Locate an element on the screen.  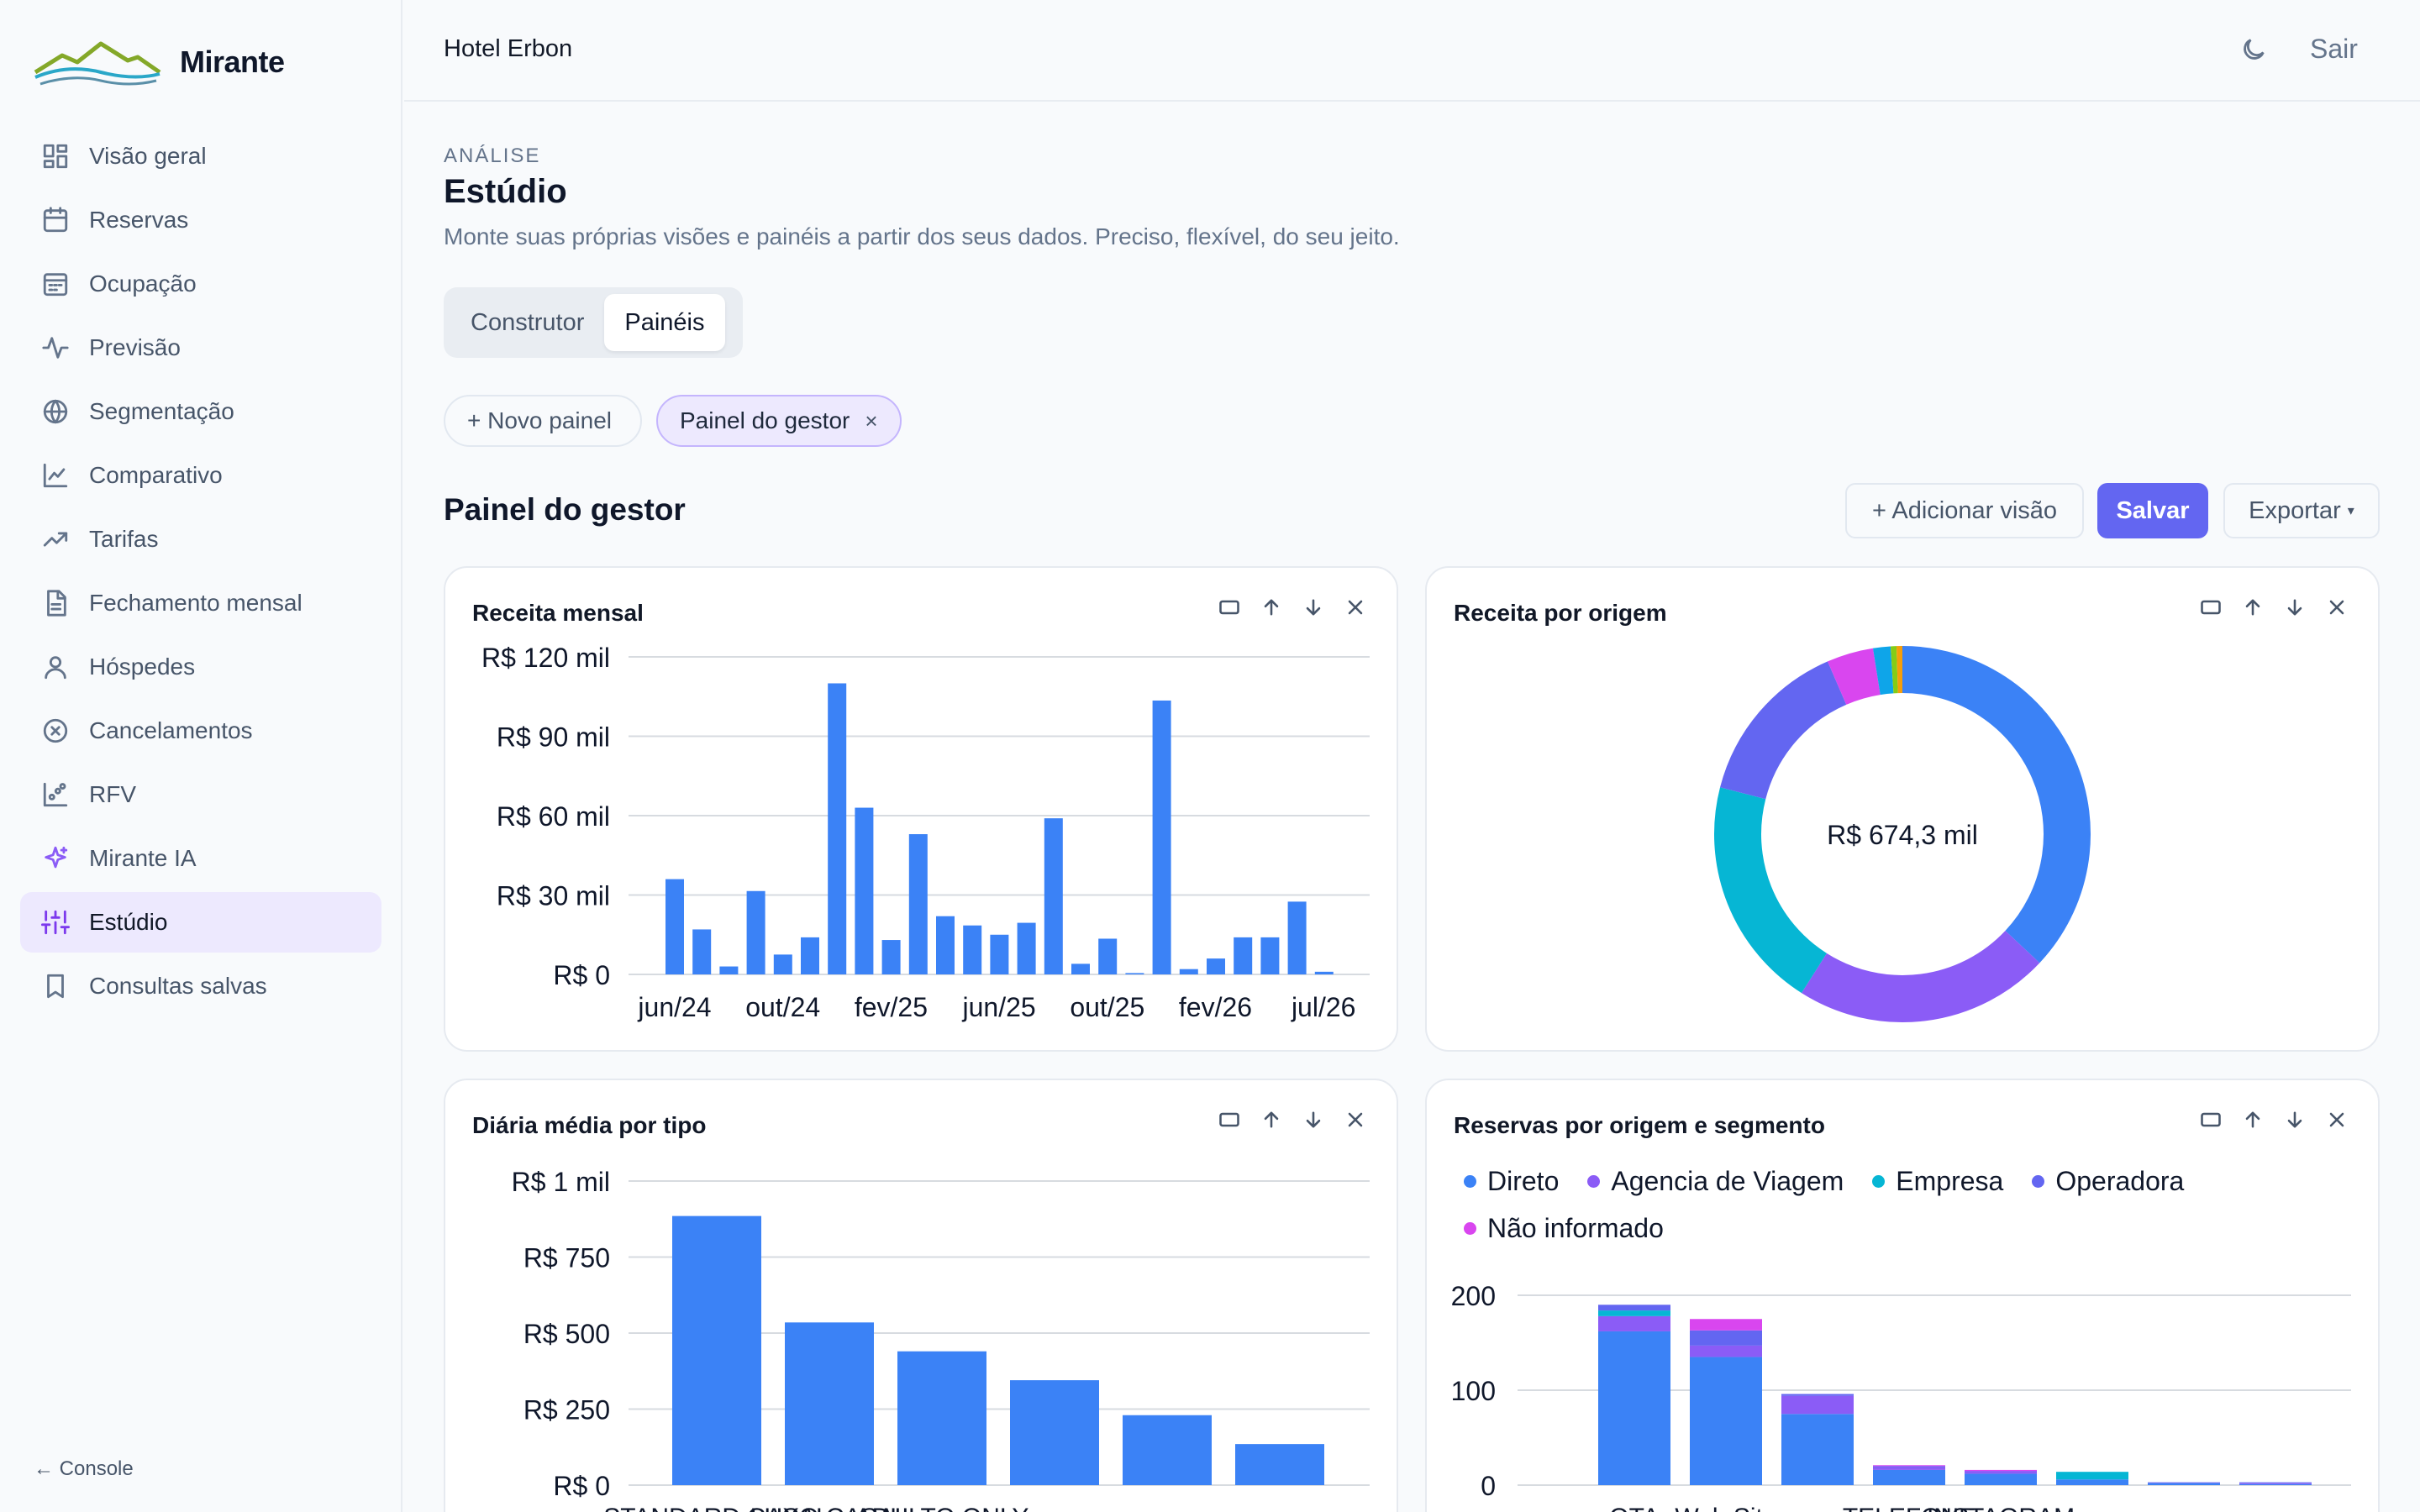
sidebar-item-tarifas: Tarifas is located at coordinates (200, 539).